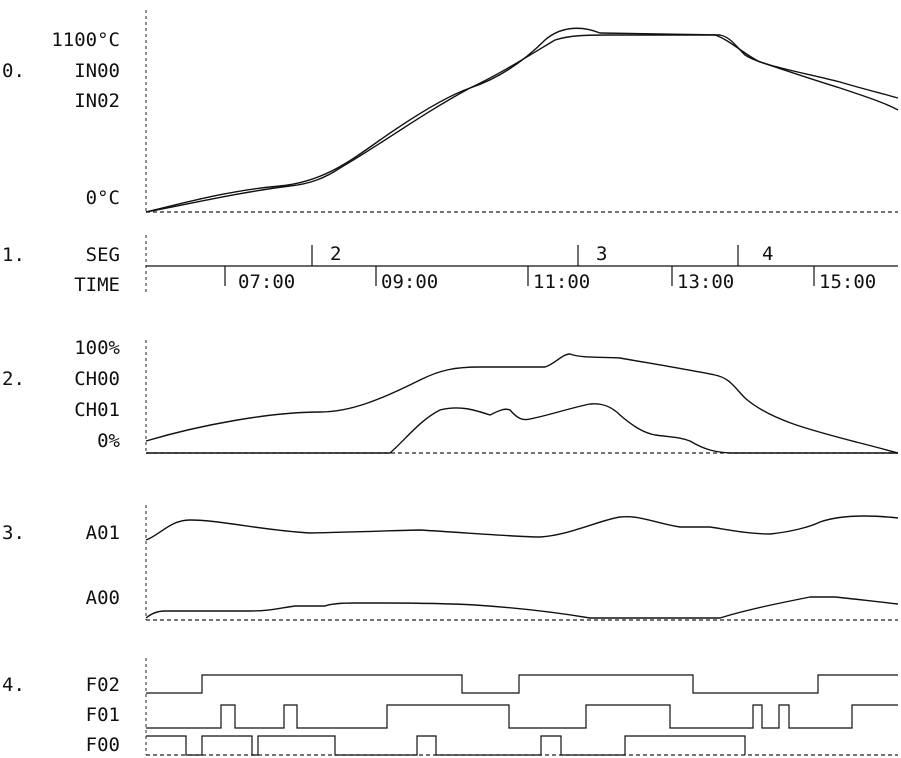 This screenshot has width=901, height=758. What do you see at coordinates (103, 533) in the screenshot?
I see `a01-label: A01` at bounding box center [103, 533].